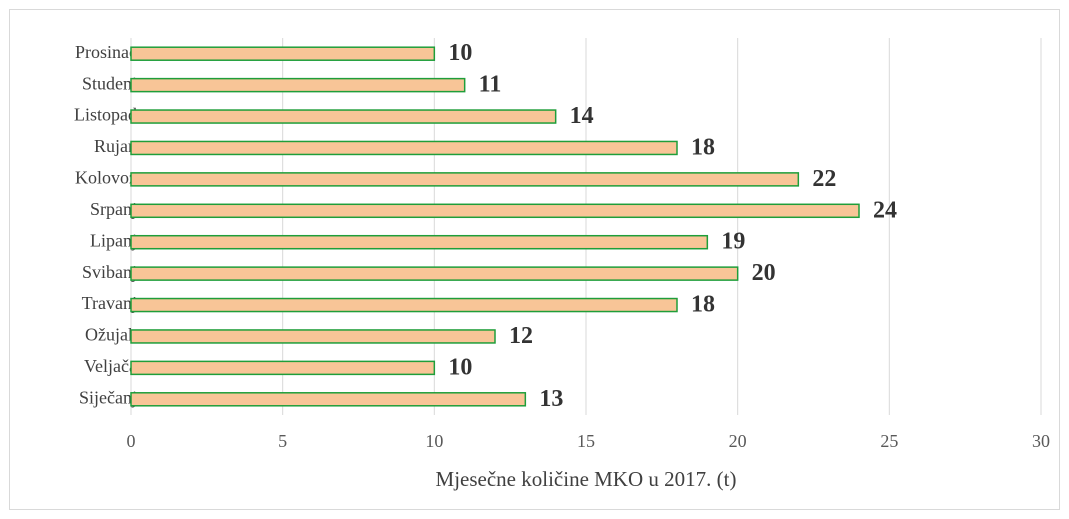 The width and height of the screenshot is (1069, 519). I want to click on y-tick-label: Rujan, so click(115, 146).